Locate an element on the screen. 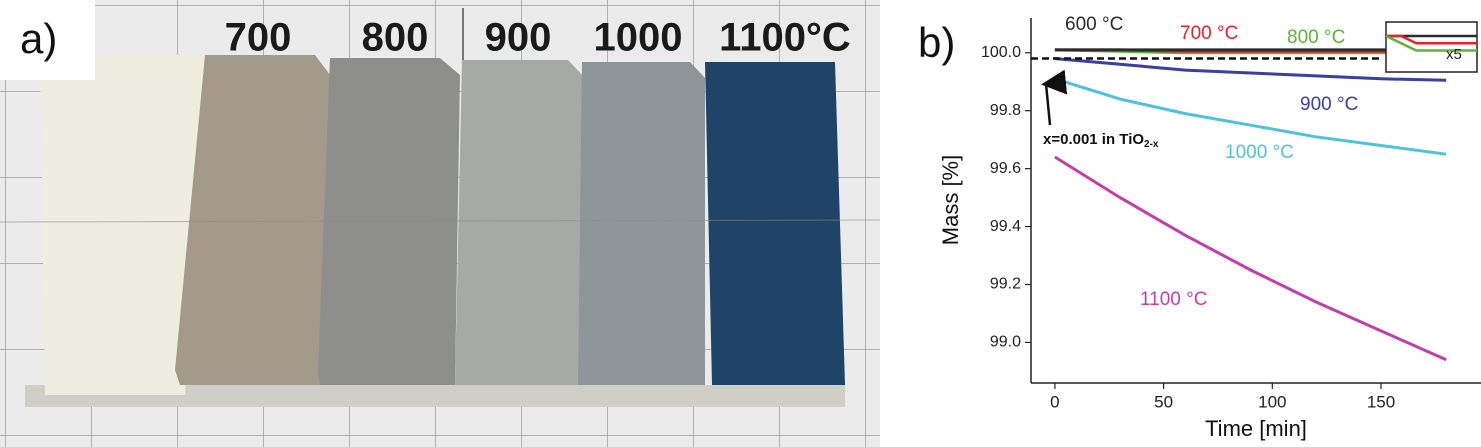 The width and height of the screenshot is (1481, 447). x-tick-label: 150 is located at coordinates (1381, 401).